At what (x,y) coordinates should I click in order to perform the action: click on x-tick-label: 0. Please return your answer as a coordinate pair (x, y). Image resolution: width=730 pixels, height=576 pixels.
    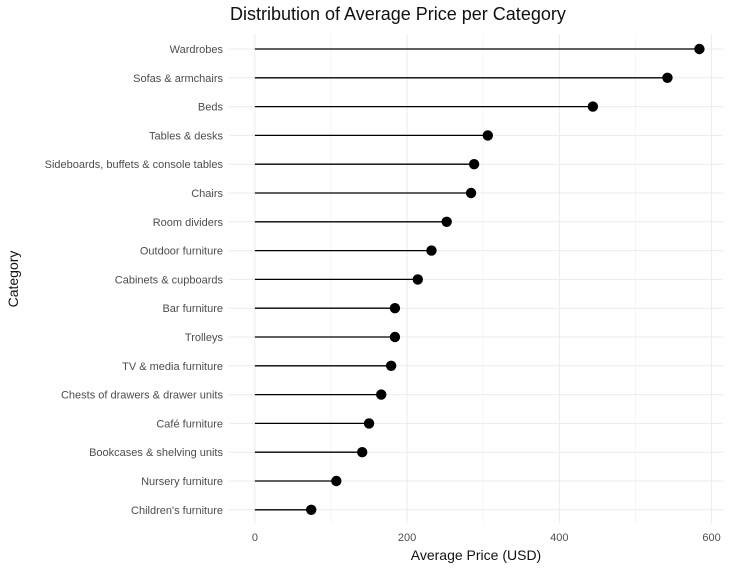
    Looking at the image, I should click on (255, 538).